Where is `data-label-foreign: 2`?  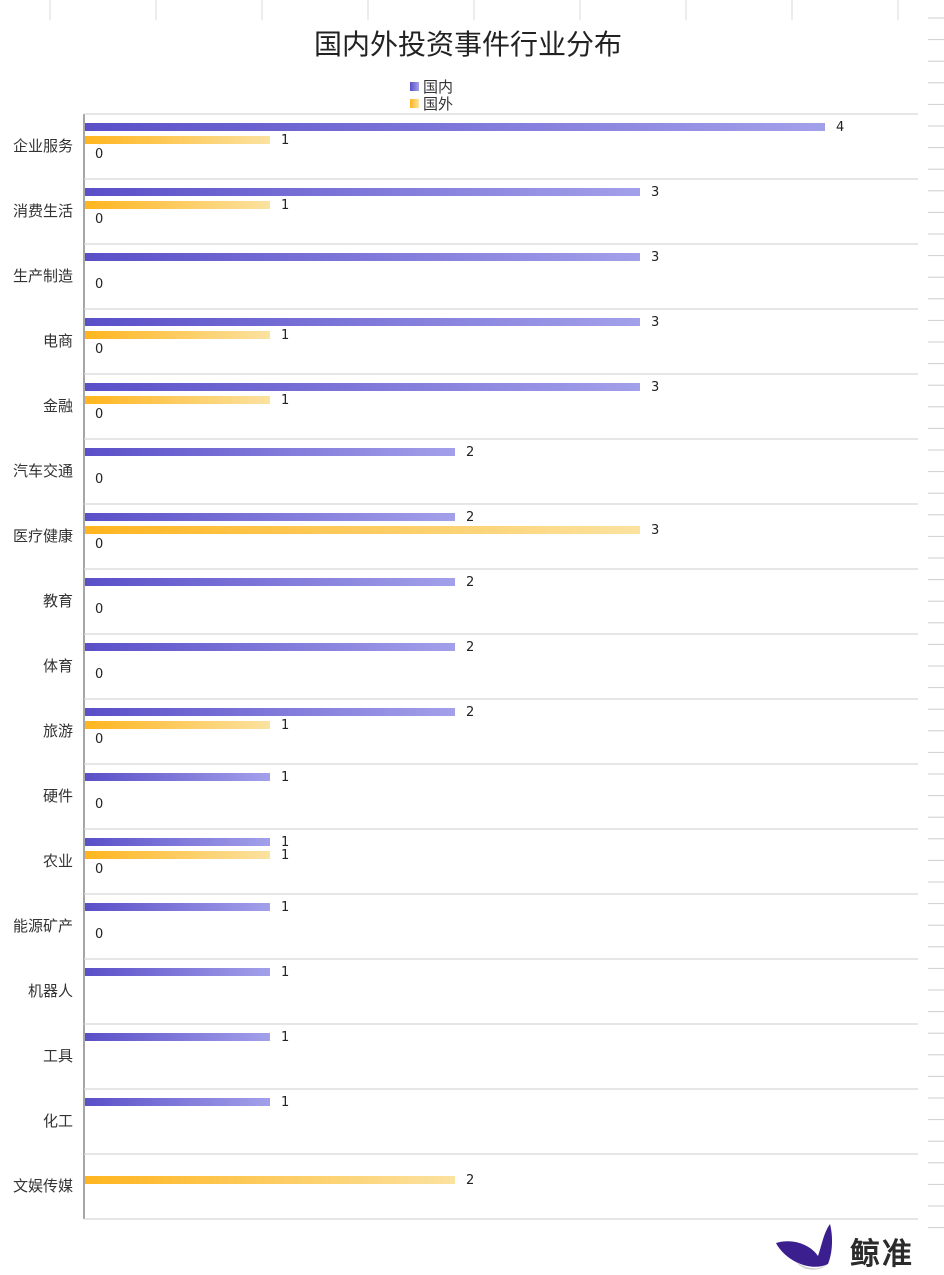 data-label-foreign: 2 is located at coordinates (470, 1180).